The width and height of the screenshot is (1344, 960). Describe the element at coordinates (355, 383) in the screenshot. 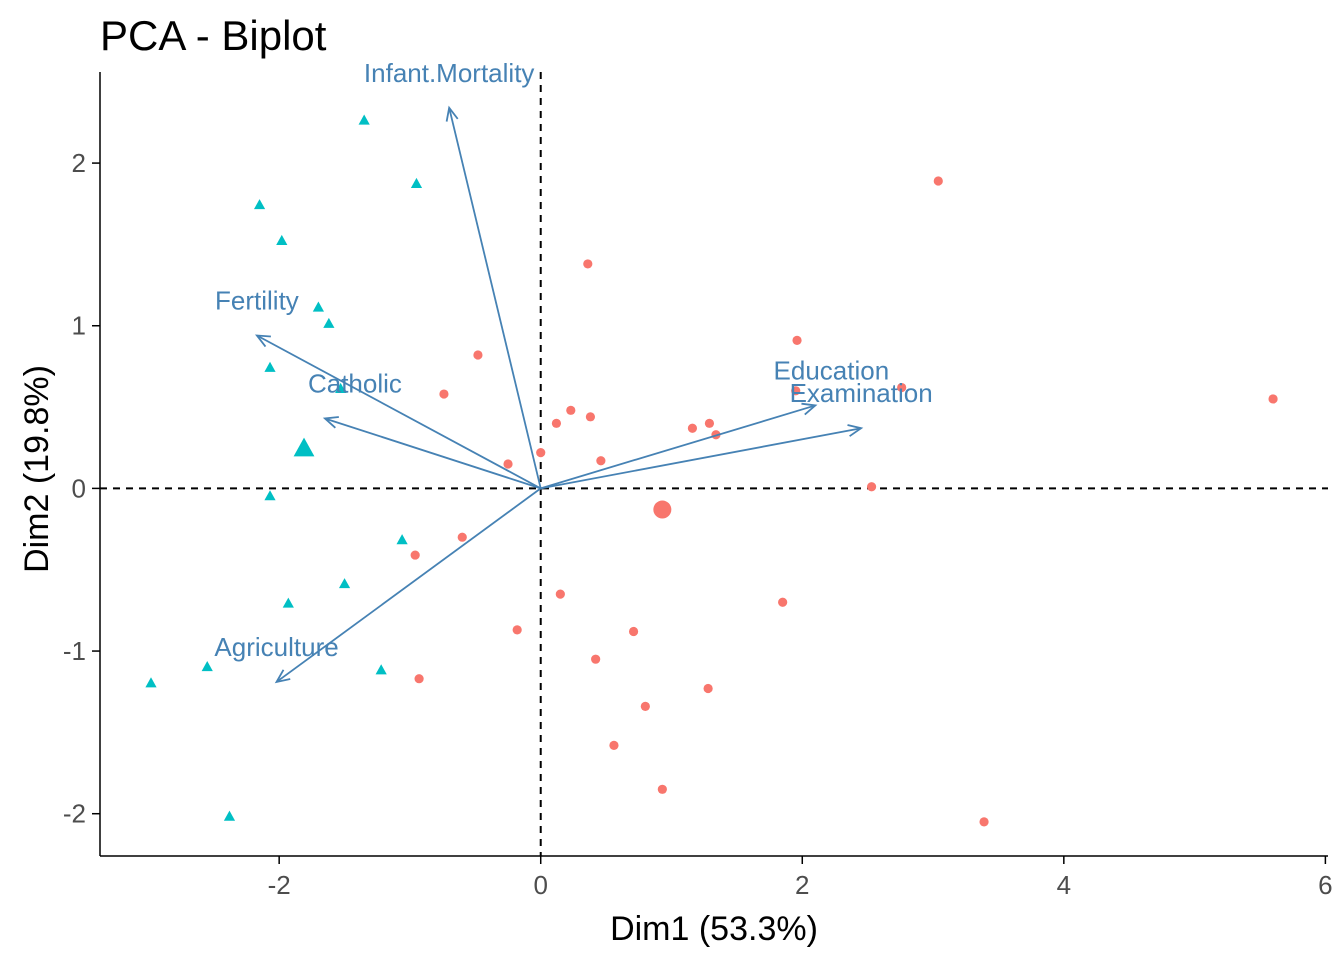

I see `variable-label: Catholic` at that location.